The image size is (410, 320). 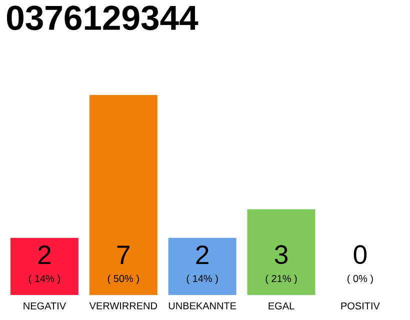 I want to click on data-label: 3, so click(x=281, y=254).